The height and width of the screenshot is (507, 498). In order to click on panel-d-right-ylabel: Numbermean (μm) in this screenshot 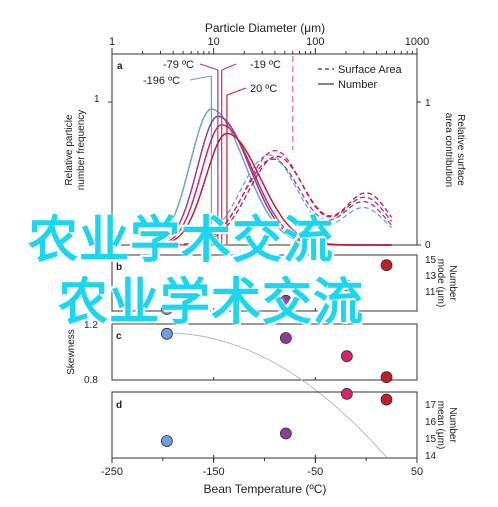, I will do `click(446, 425)`.